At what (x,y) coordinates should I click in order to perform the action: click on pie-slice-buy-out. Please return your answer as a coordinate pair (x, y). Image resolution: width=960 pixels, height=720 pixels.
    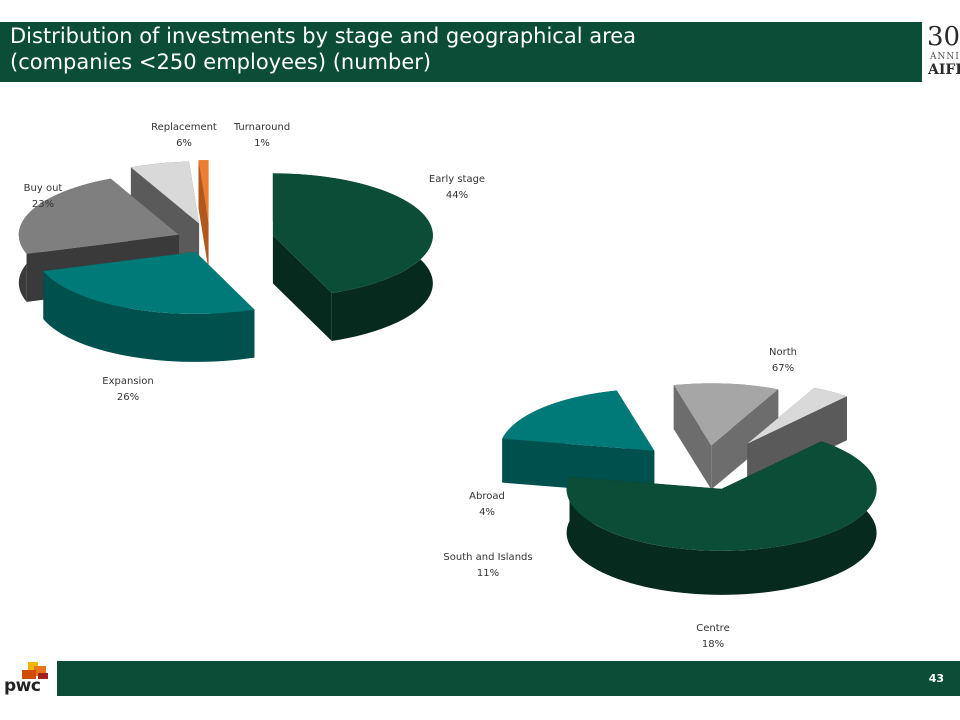
    Looking at the image, I should click on (98, 216).